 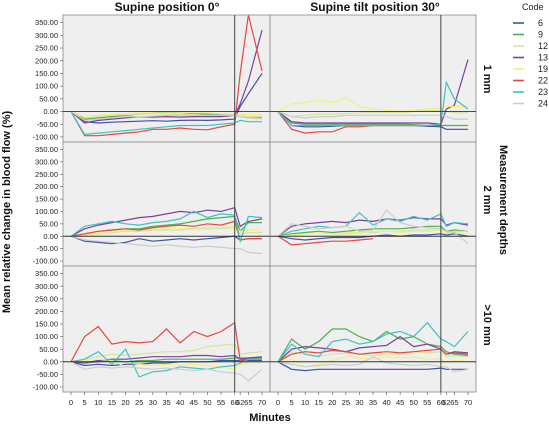 I want to click on column-title-supine-0: Supine position 0°, so click(x=167, y=7).